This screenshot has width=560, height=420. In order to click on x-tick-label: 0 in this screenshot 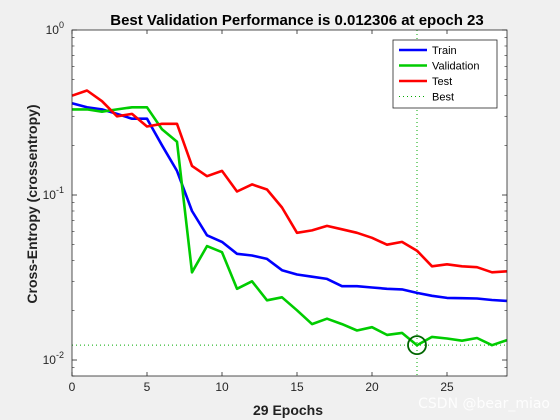, I will do `click(72, 387)`.